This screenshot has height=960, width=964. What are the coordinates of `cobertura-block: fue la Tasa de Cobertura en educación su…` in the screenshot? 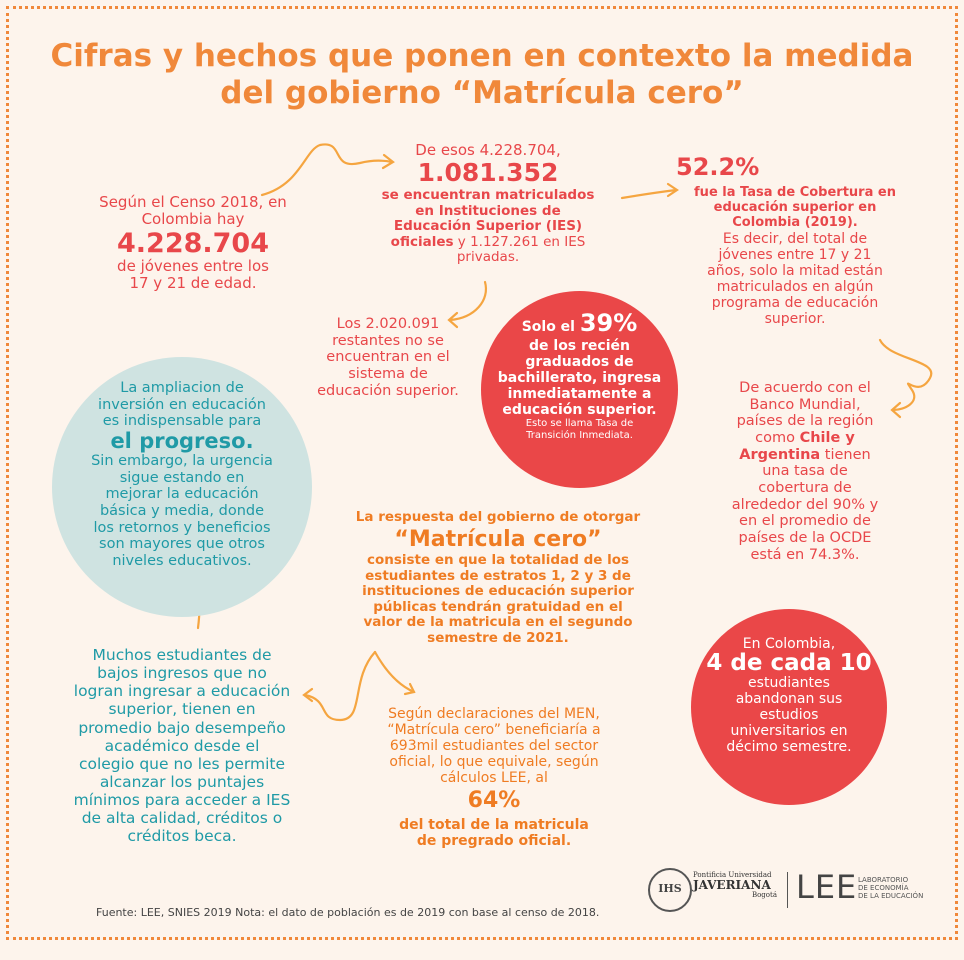 It's located at (795, 256).